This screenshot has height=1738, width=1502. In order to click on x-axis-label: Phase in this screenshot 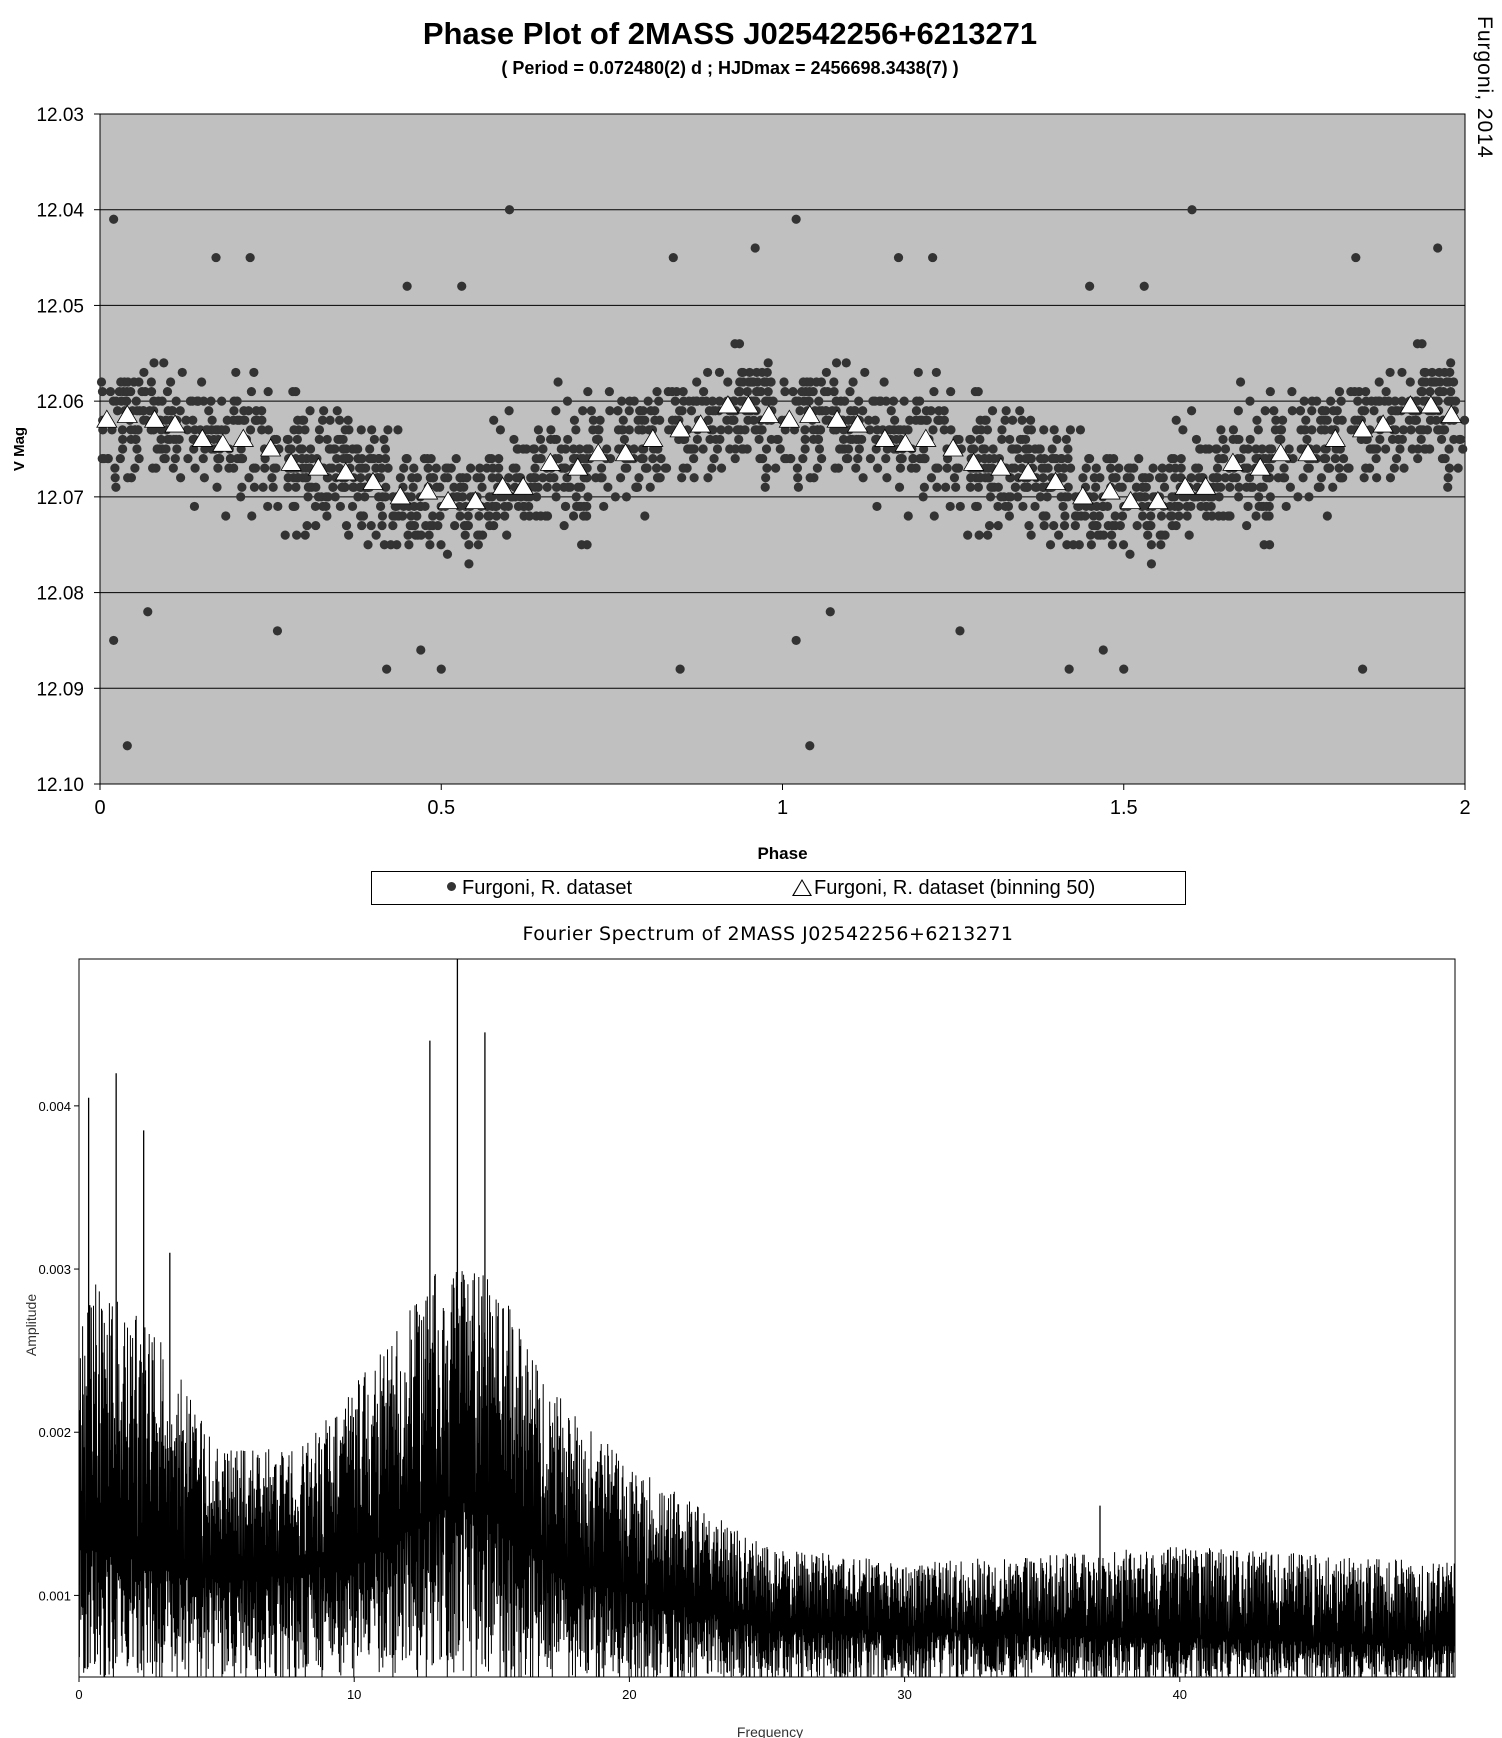, I will do `click(782, 853)`.